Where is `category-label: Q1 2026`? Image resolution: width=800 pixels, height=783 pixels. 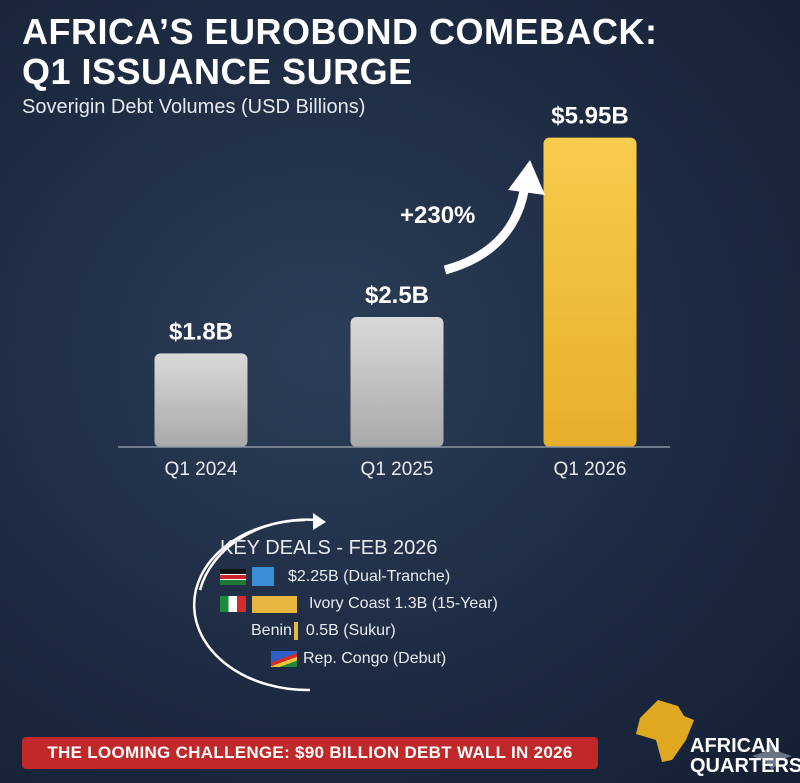
category-label: Q1 2026 is located at coordinates (590, 469).